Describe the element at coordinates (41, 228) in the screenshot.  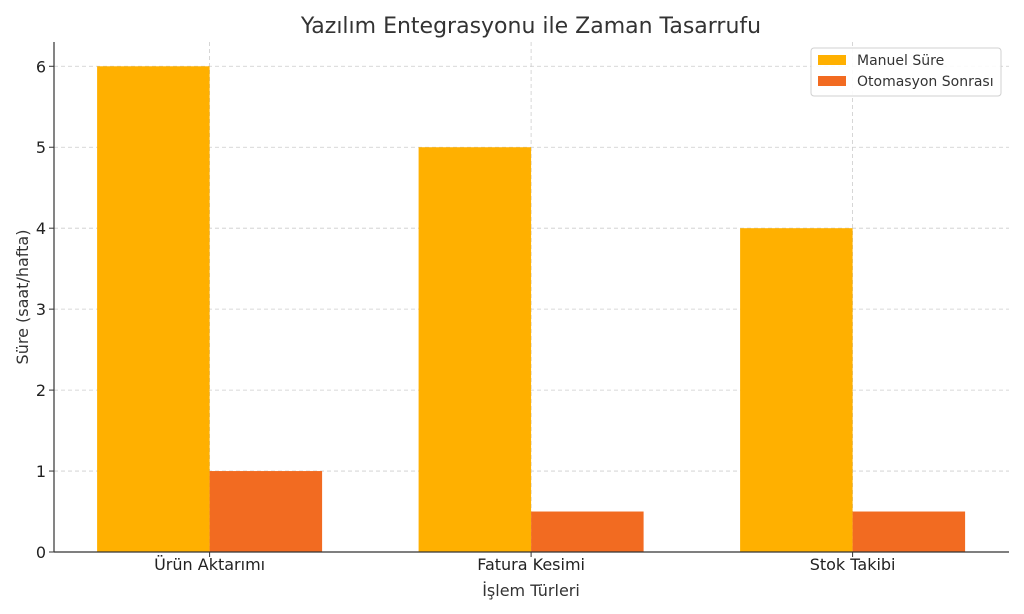
I see `y-tick-label: 4` at that location.